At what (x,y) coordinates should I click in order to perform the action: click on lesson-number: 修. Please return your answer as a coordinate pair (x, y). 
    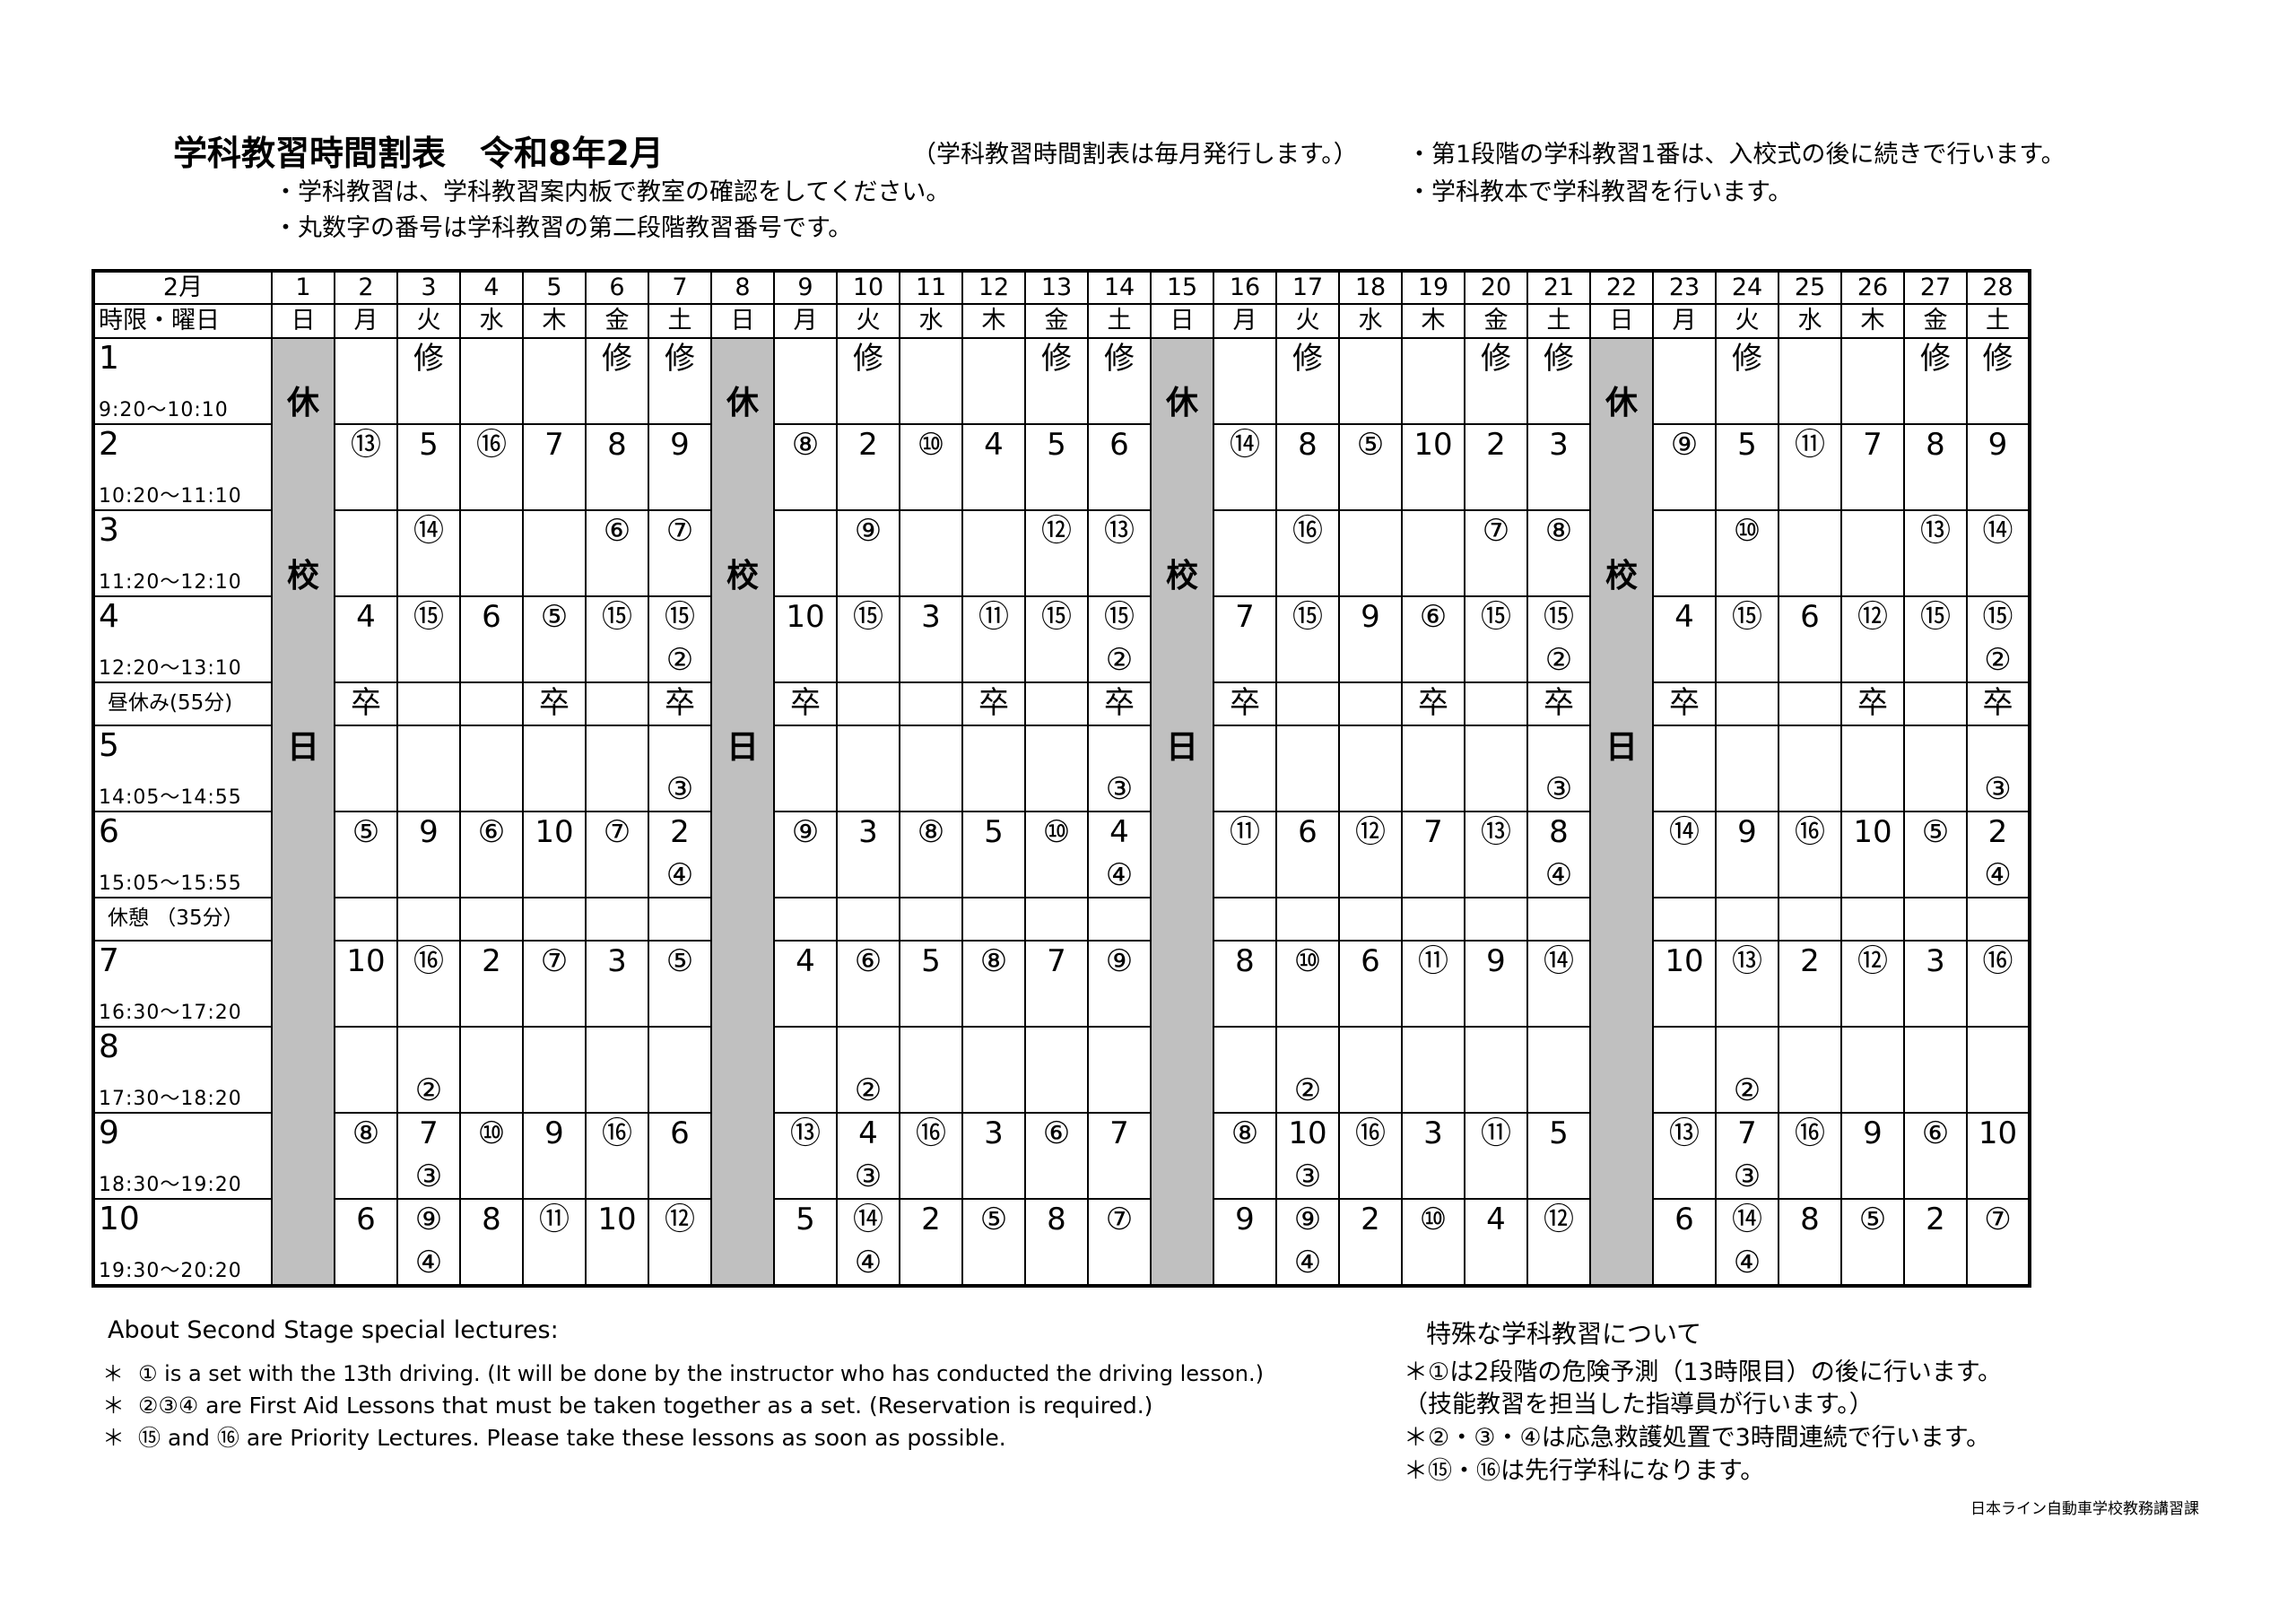
    Looking at the image, I should click on (617, 359).